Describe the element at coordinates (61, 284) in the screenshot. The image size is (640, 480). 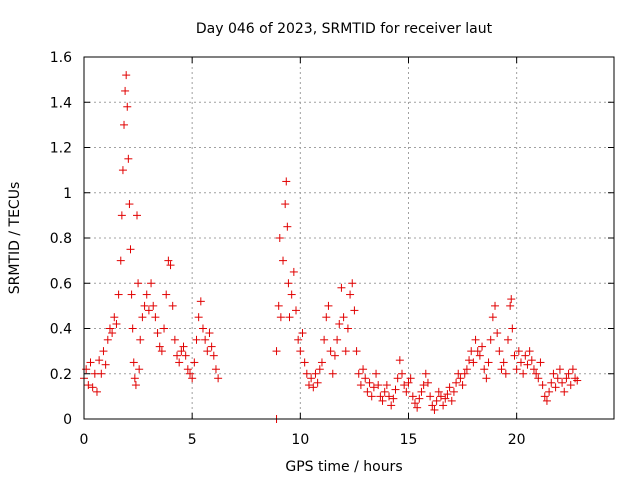
I see `y-tick-label: 0.6` at that location.